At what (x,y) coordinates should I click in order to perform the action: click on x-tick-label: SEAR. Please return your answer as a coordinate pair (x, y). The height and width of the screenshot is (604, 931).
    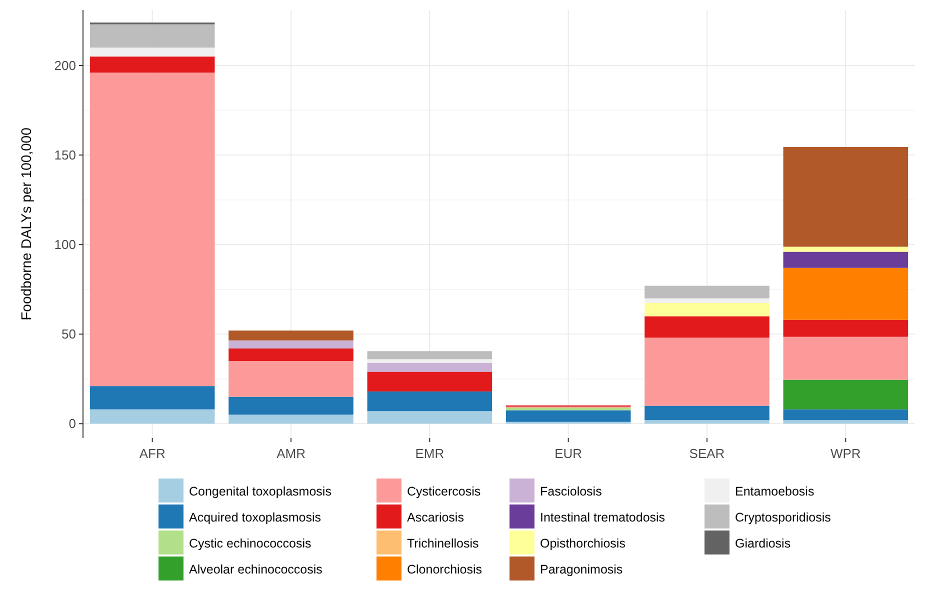
    Looking at the image, I should click on (707, 453).